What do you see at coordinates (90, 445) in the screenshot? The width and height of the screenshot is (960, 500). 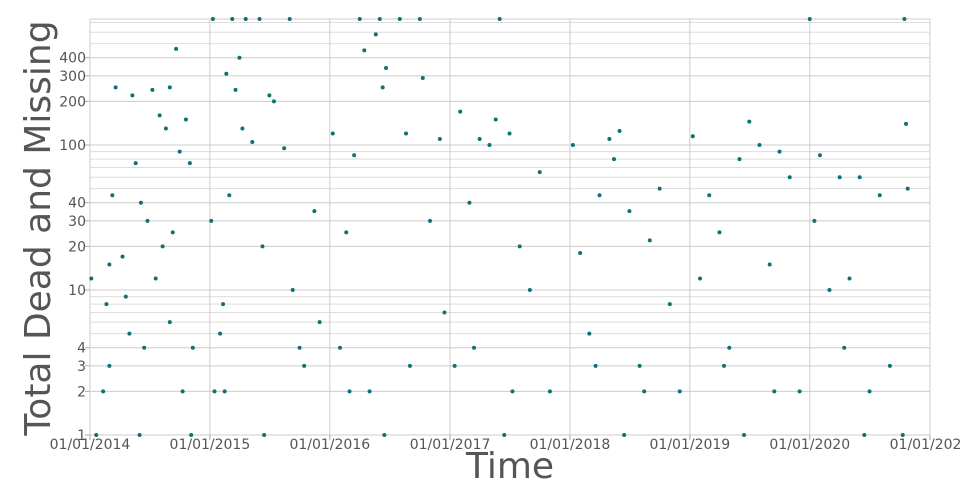 I see `x-tick-label: 01/01/2014` at bounding box center [90, 445].